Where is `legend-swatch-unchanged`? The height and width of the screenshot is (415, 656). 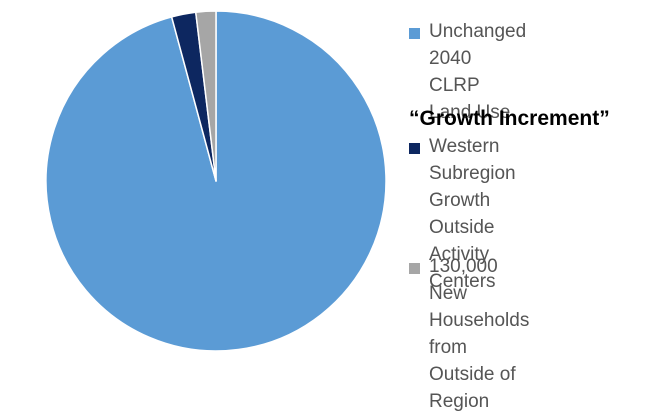
legend-swatch-unchanged is located at coordinates (414, 33).